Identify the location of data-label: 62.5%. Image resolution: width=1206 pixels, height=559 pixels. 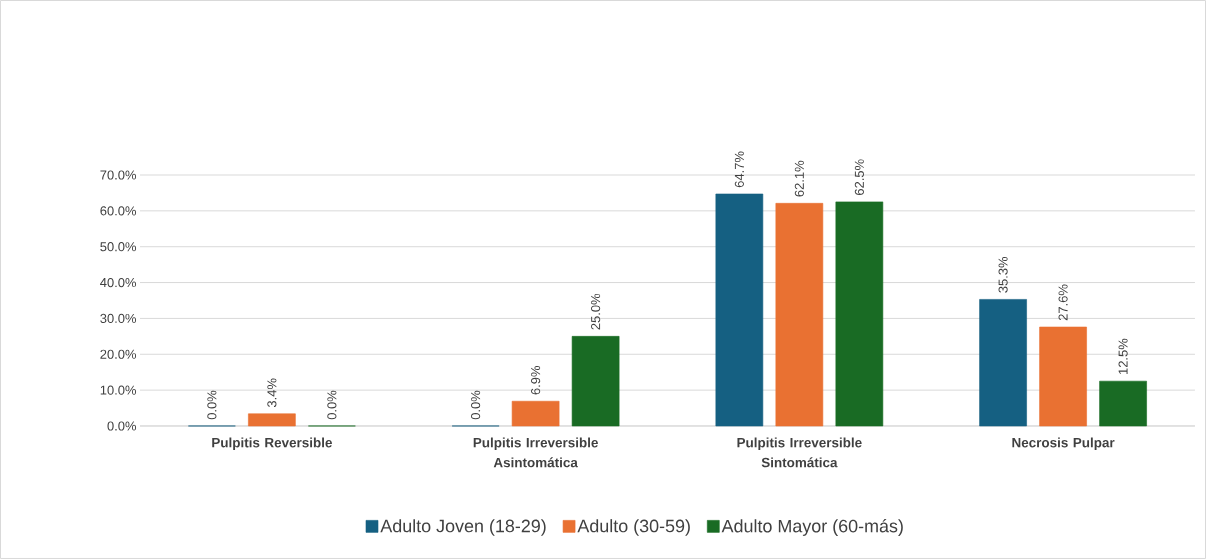
(859, 177).